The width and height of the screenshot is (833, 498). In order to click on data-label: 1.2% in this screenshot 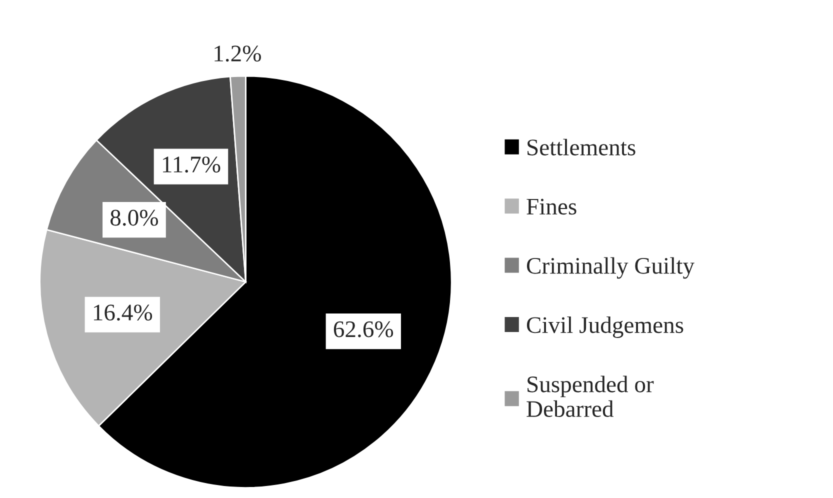, I will do `click(237, 54)`.